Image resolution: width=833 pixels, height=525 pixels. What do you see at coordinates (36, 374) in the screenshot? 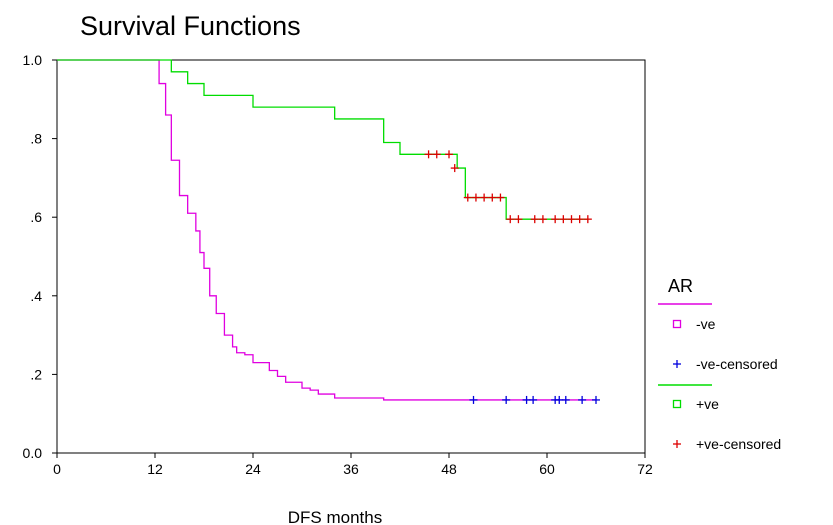
I see `y-tick-label: .2` at bounding box center [36, 374].